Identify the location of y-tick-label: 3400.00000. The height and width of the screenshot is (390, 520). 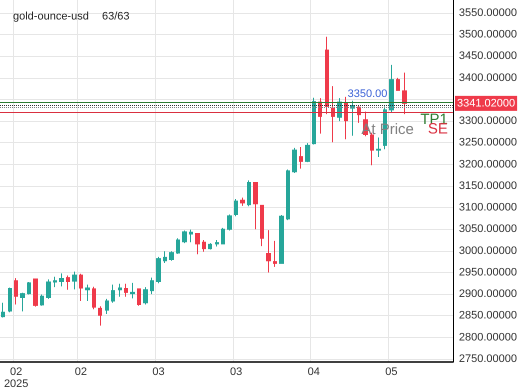
(488, 78).